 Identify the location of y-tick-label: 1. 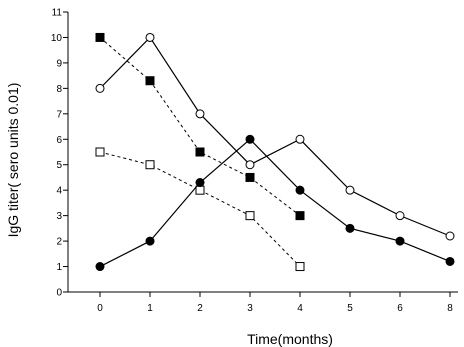
(59, 267).